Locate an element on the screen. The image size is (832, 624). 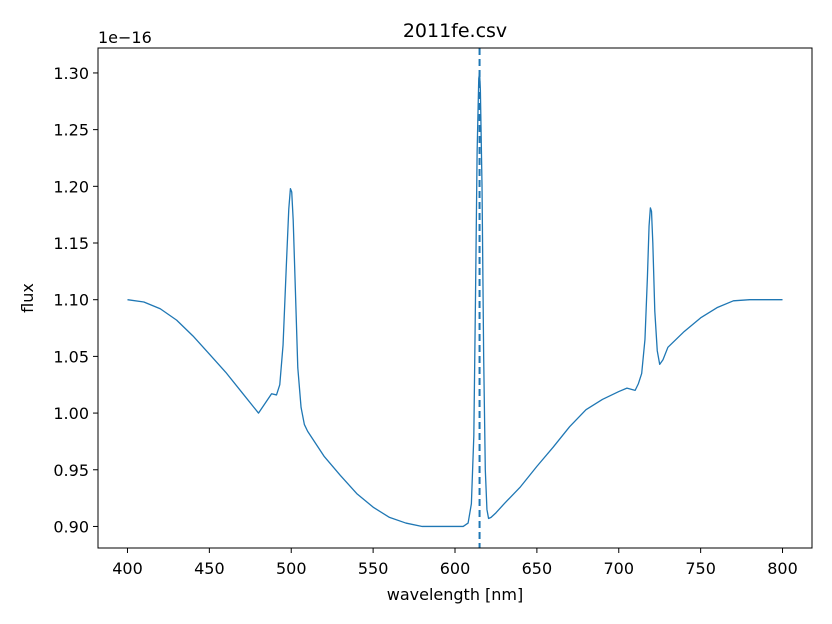
x-tick-label: 800 is located at coordinates (782, 568).